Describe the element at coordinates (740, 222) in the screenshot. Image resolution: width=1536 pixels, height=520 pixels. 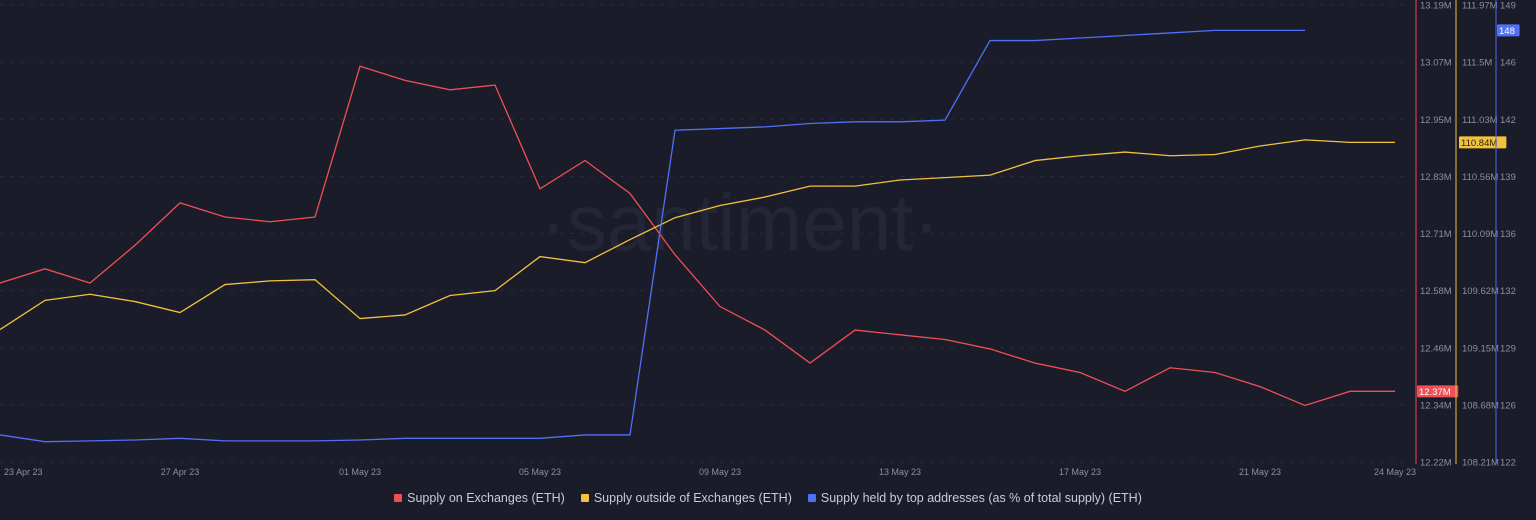
I see `watermark: ·santiment·` at that location.